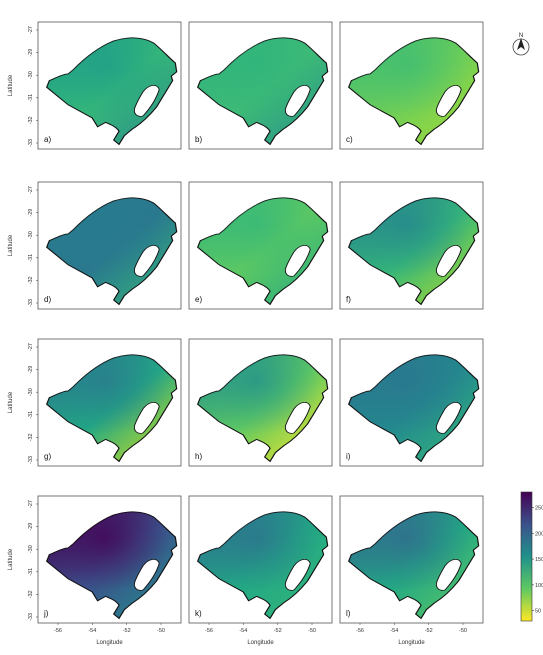 This screenshot has width=543, height=655. What do you see at coordinates (260, 85) in the screenshot?
I see `map-panel: b)` at bounding box center [260, 85].